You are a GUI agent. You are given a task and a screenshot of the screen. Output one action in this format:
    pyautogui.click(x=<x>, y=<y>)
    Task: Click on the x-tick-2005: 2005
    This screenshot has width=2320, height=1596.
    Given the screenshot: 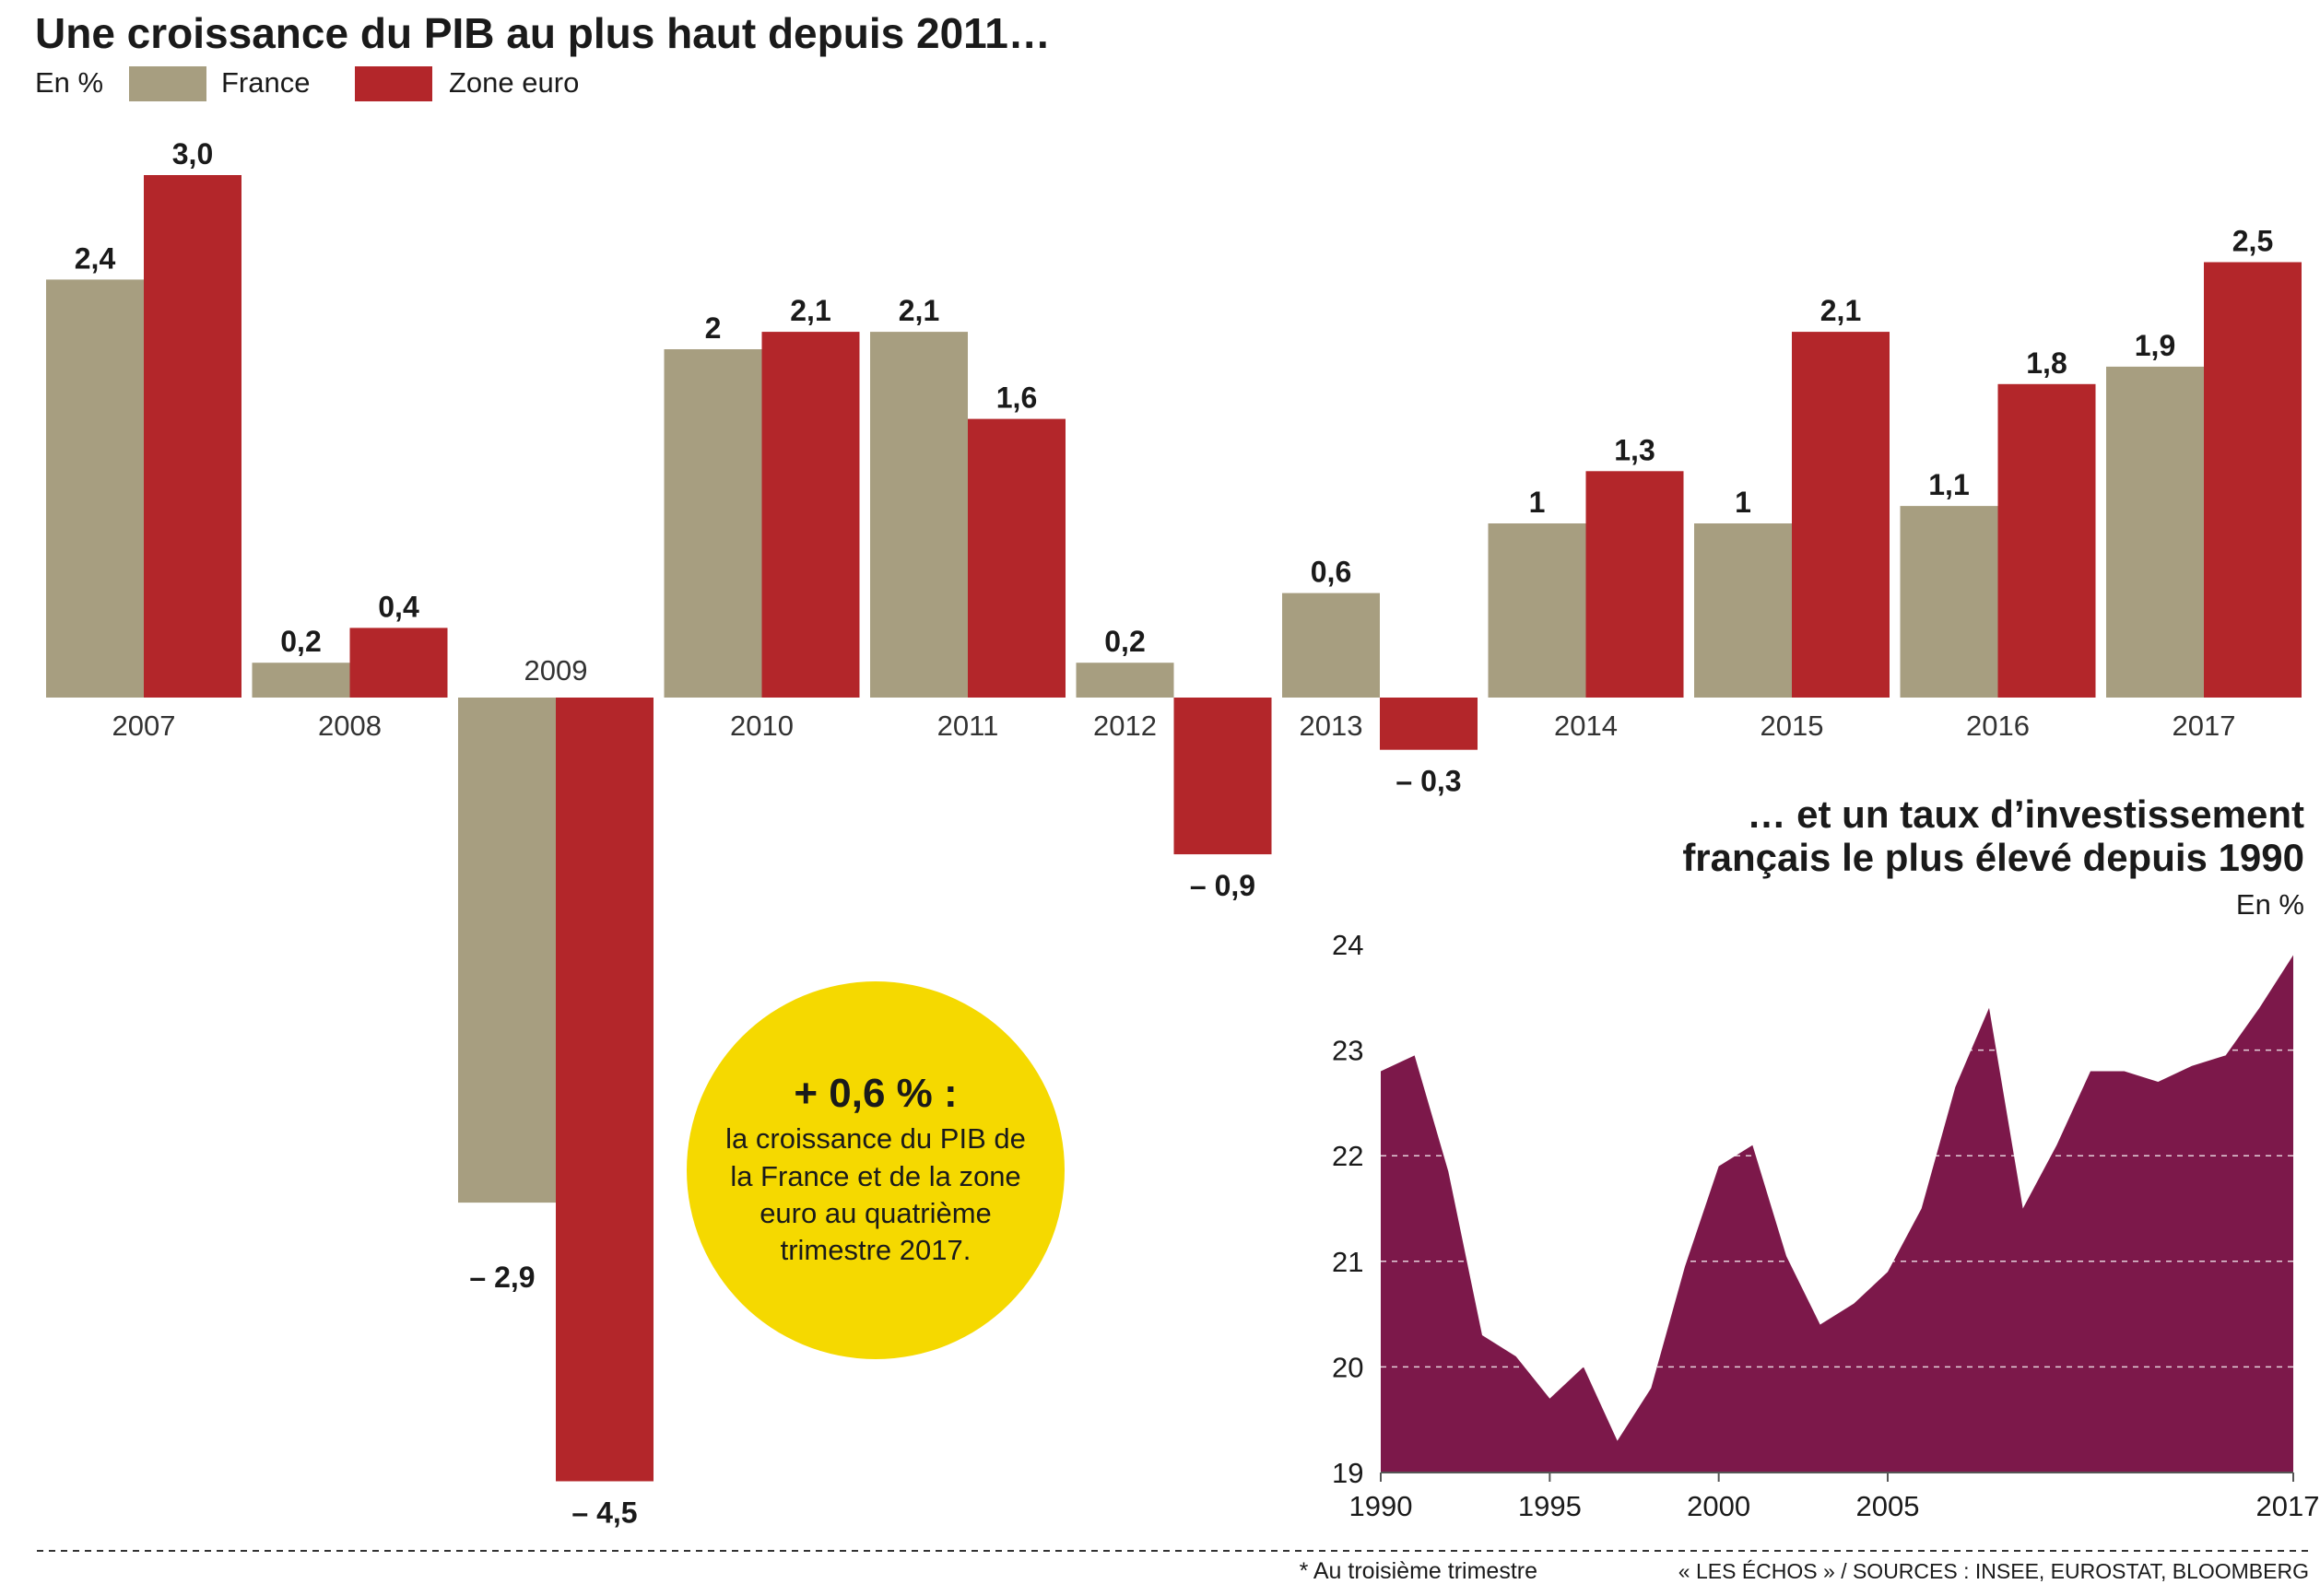 What is the action you would take?
    pyautogui.click(x=1888, y=1506)
    